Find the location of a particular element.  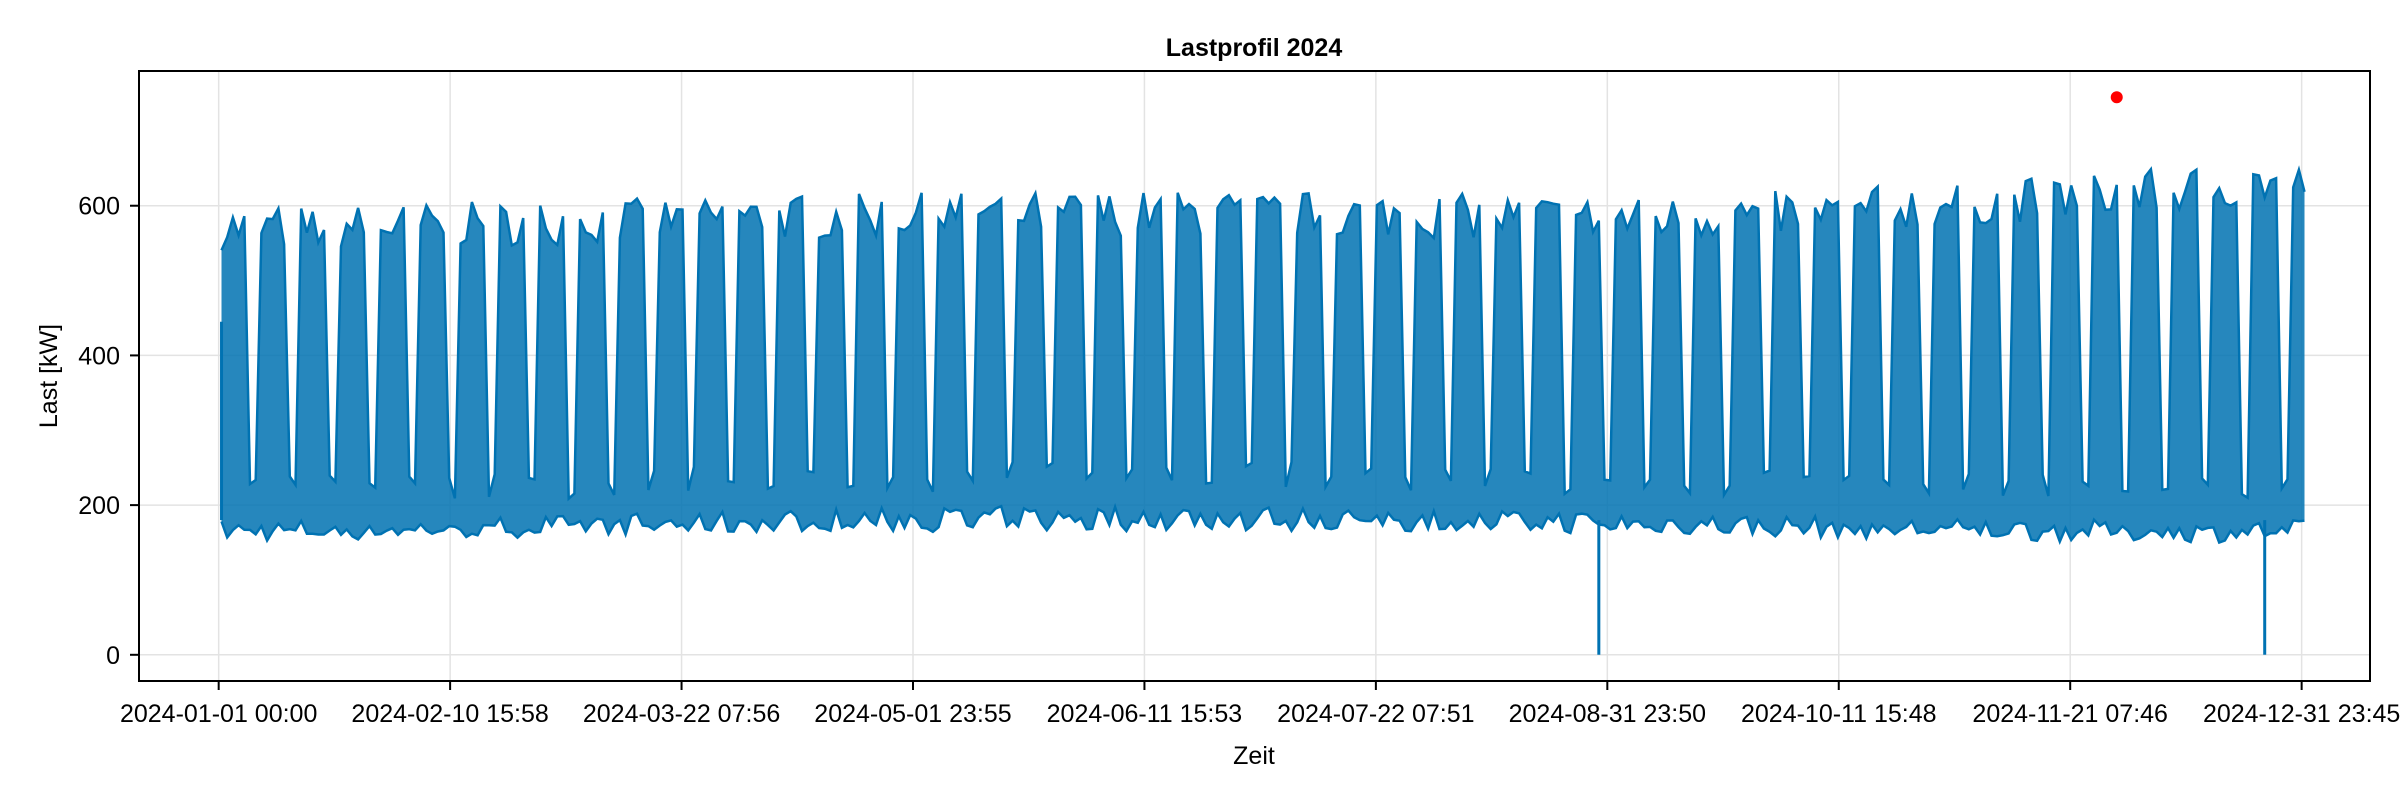

marker-layer is located at coordinates (2116, 97).